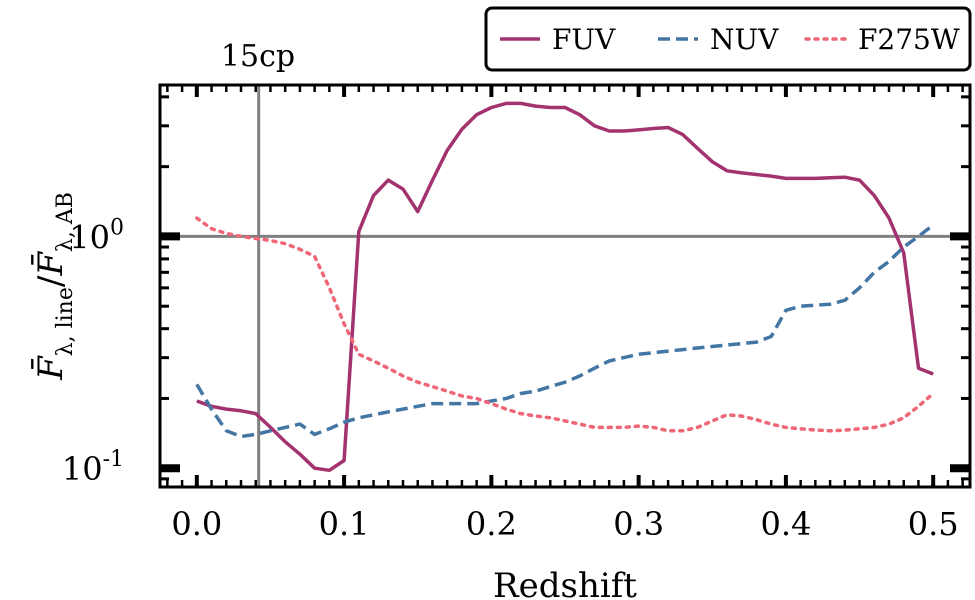 This screenshot has width=975, height=600. I want to click on y-tick-label: 10⁰, so click(96, 235).